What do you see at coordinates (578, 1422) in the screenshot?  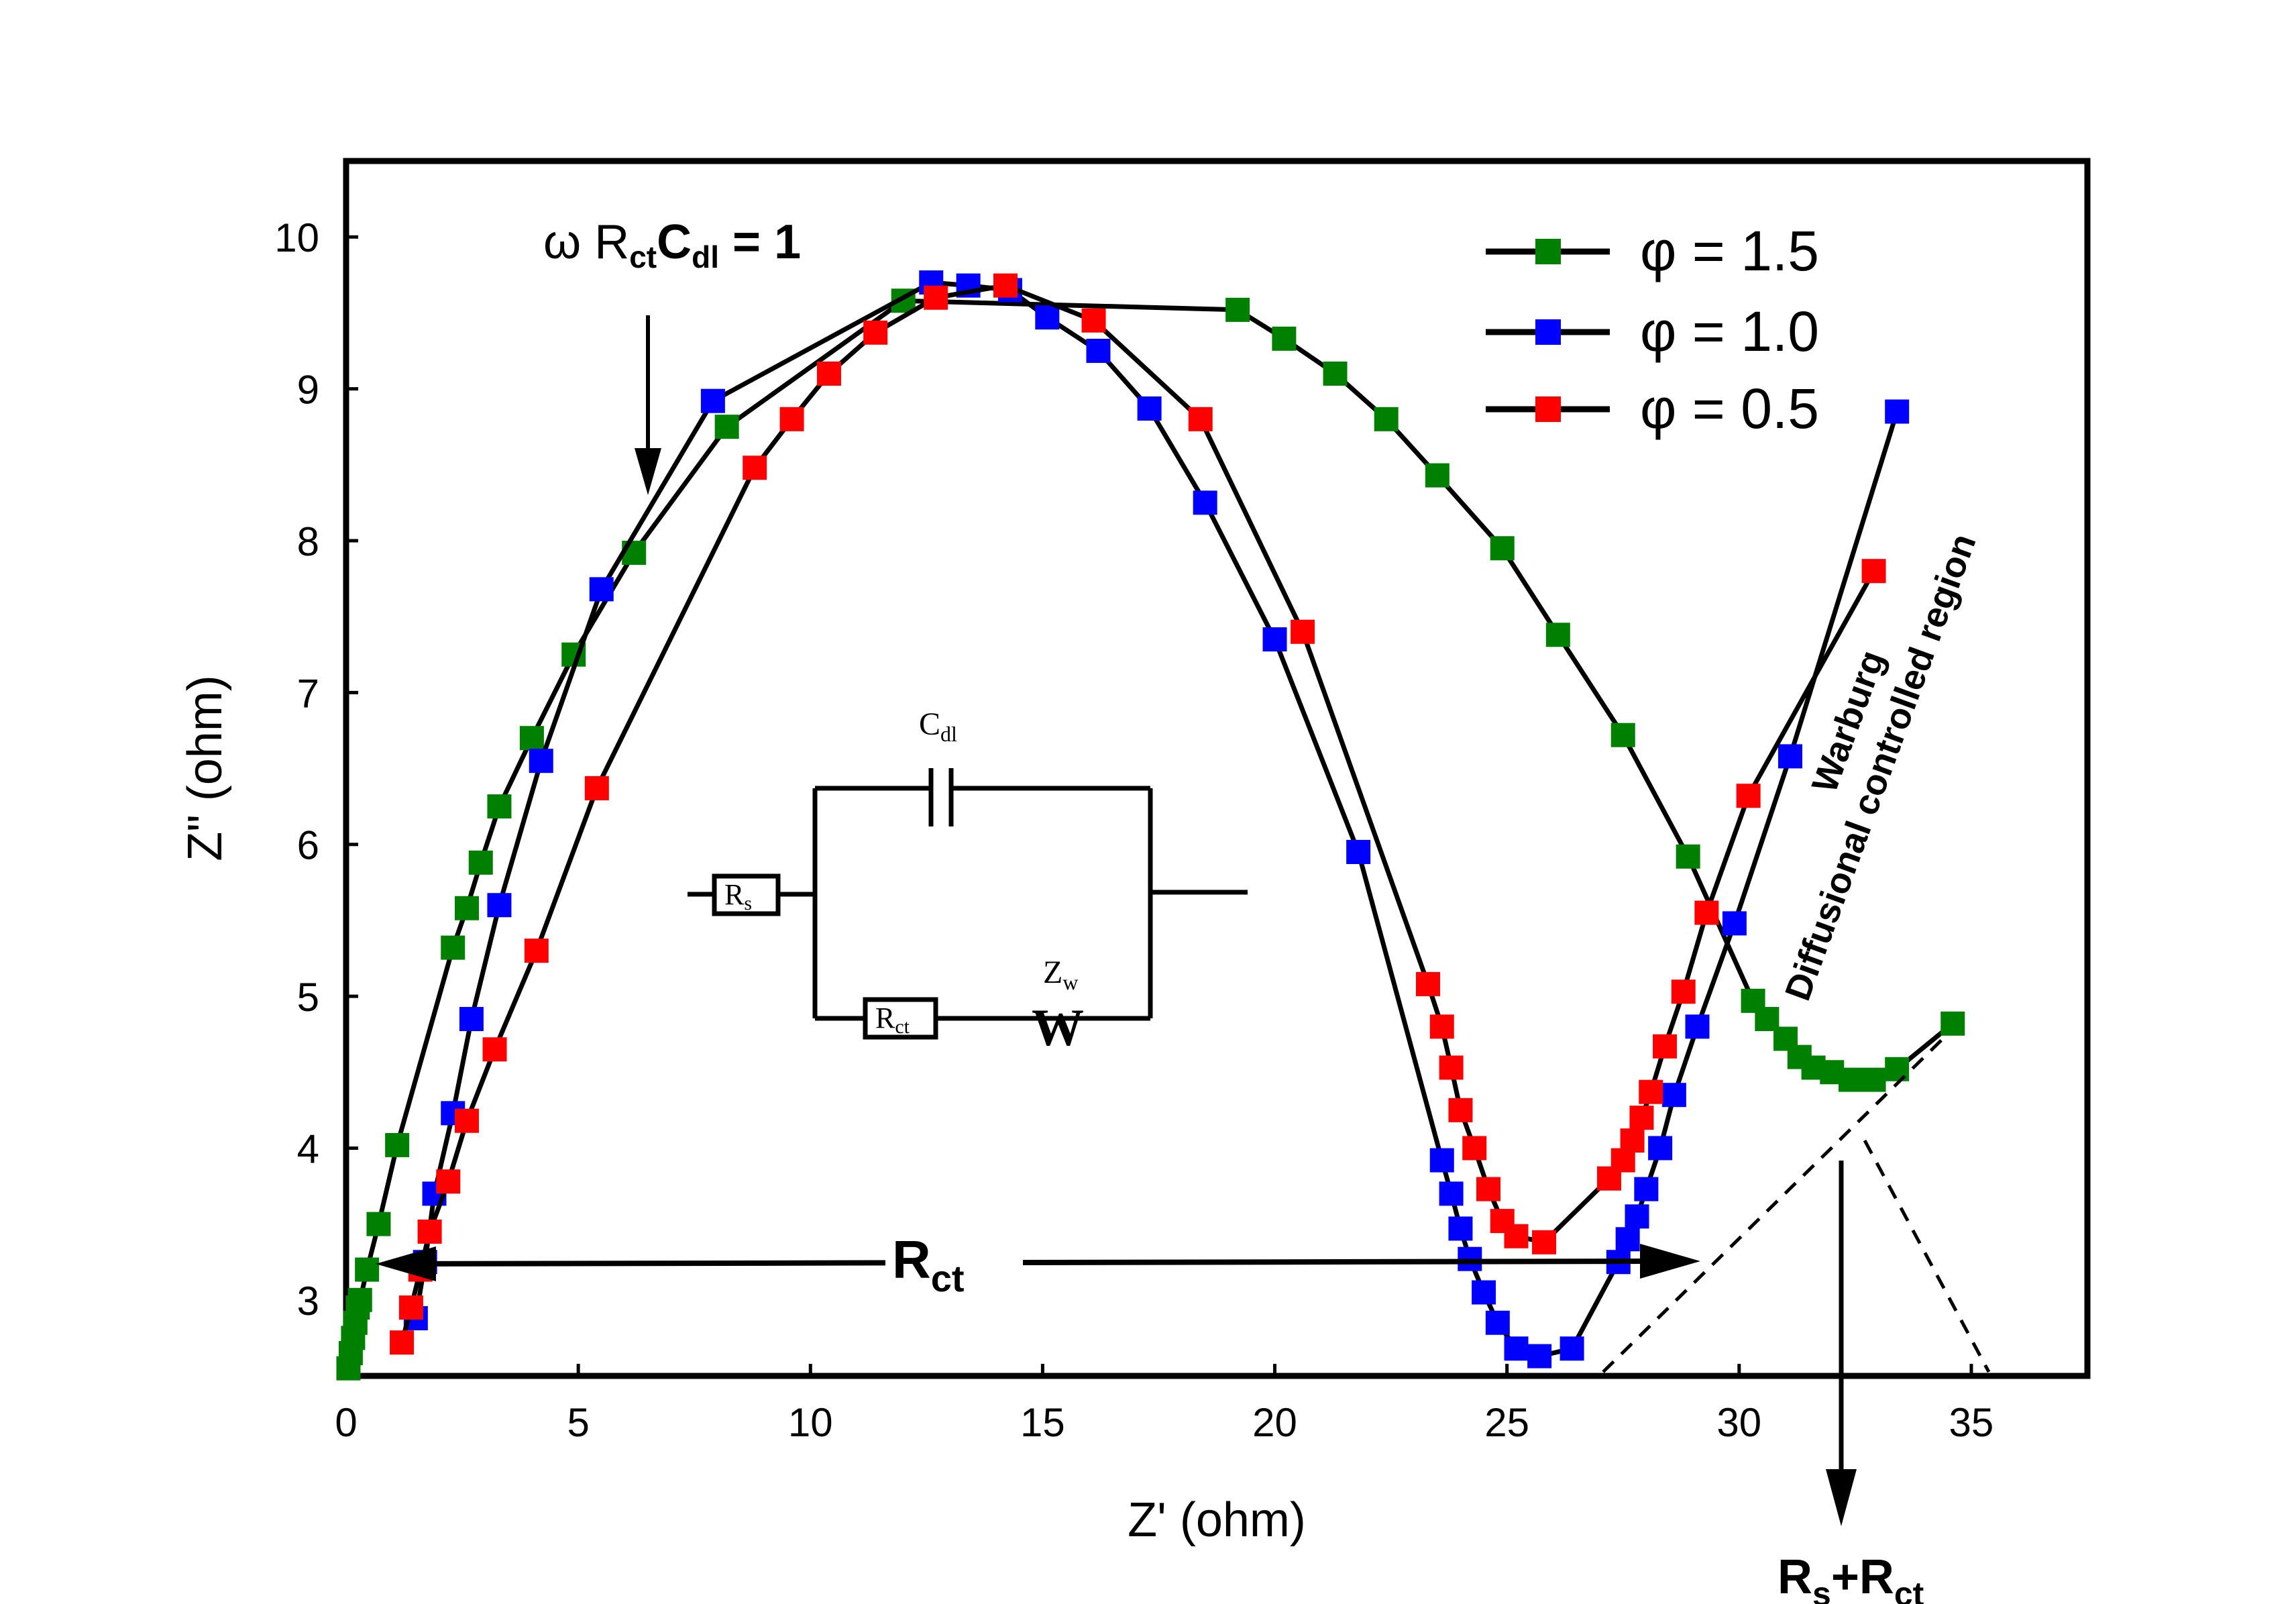 I see `x-tick-label: 5` at bounding box center [578, 1422].